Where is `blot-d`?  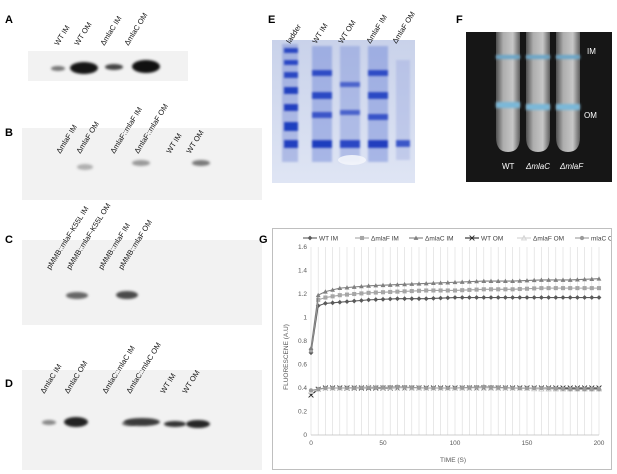 blot-d is located at coordinates (142, 420).